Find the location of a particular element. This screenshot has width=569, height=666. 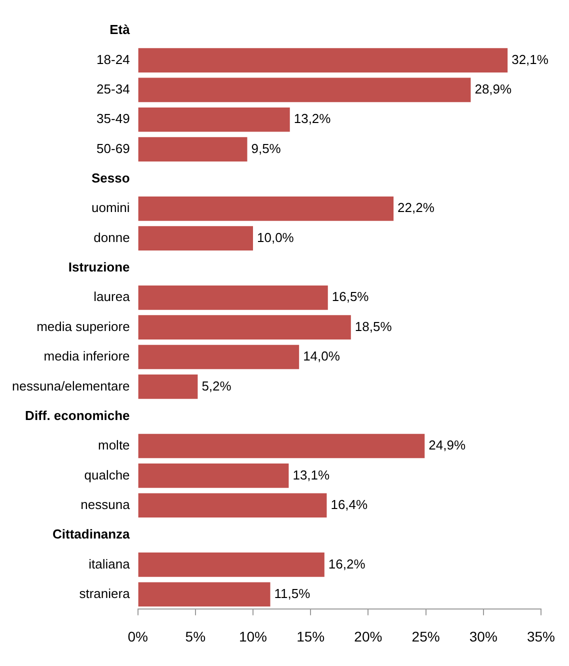

x-tick-label: 20% is located at coordinates (368, 636).